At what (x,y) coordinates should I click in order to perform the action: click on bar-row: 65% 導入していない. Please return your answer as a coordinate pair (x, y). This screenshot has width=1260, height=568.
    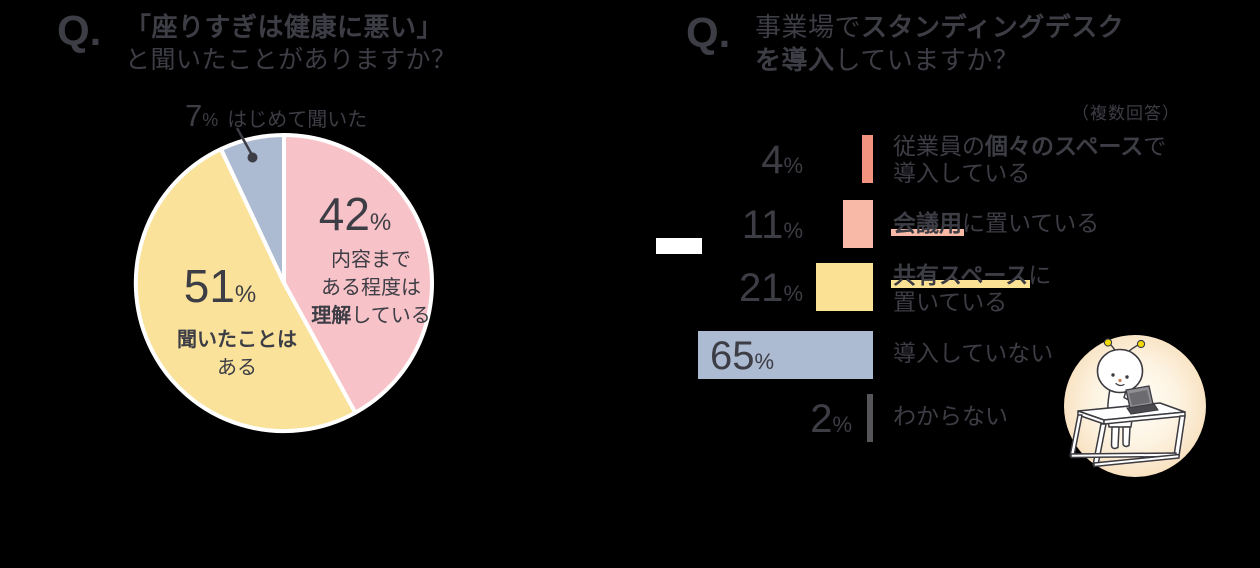
    Looking at the image, I should click on (630, 355).